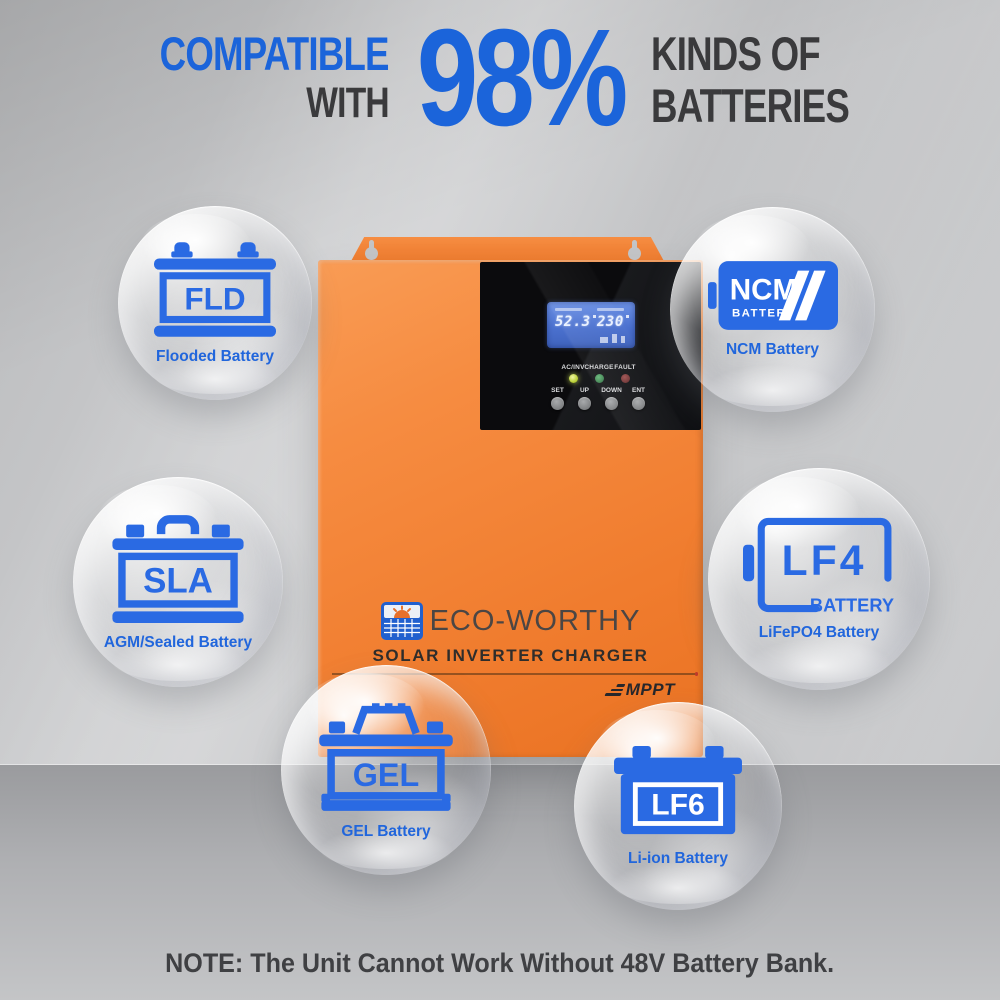  What do you see at coordinates (507, 250) in the screenshot?
I see `mounting-bracket` at bounding box center [507, 250].